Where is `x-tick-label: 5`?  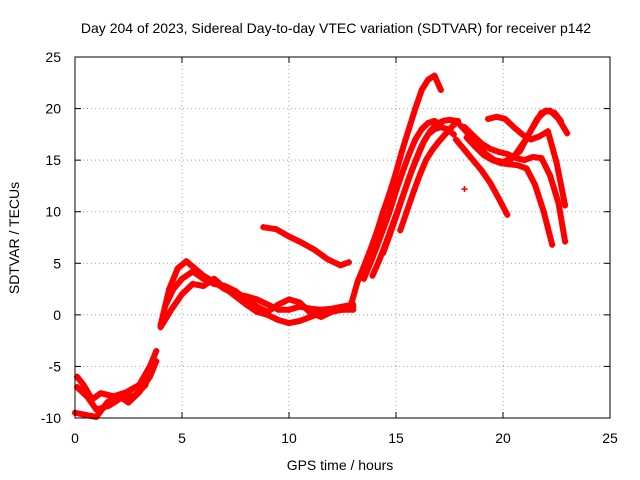
x-tick-label: 5 is located at coordinates (182, 438).